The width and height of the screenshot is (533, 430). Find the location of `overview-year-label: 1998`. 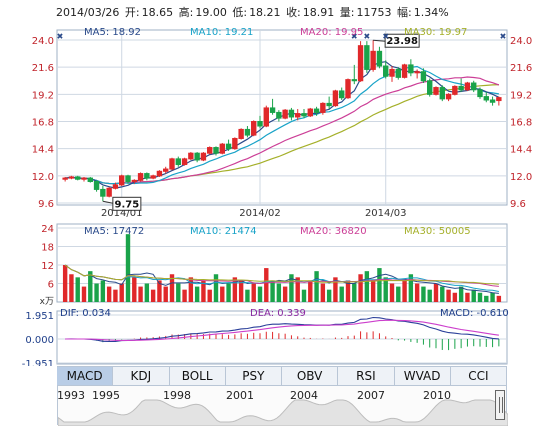

overview-year-label: 1998 is located at coordinates (177, 395).